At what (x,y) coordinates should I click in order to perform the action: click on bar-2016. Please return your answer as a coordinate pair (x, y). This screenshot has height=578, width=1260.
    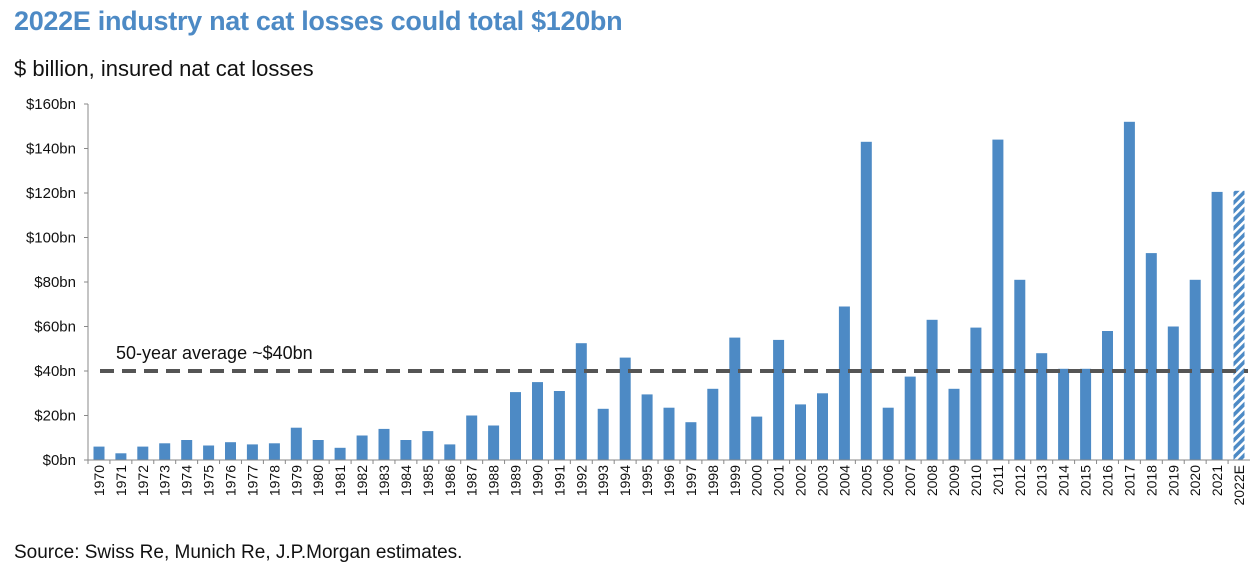
    Looking at the image, I should click on (1107, 395).